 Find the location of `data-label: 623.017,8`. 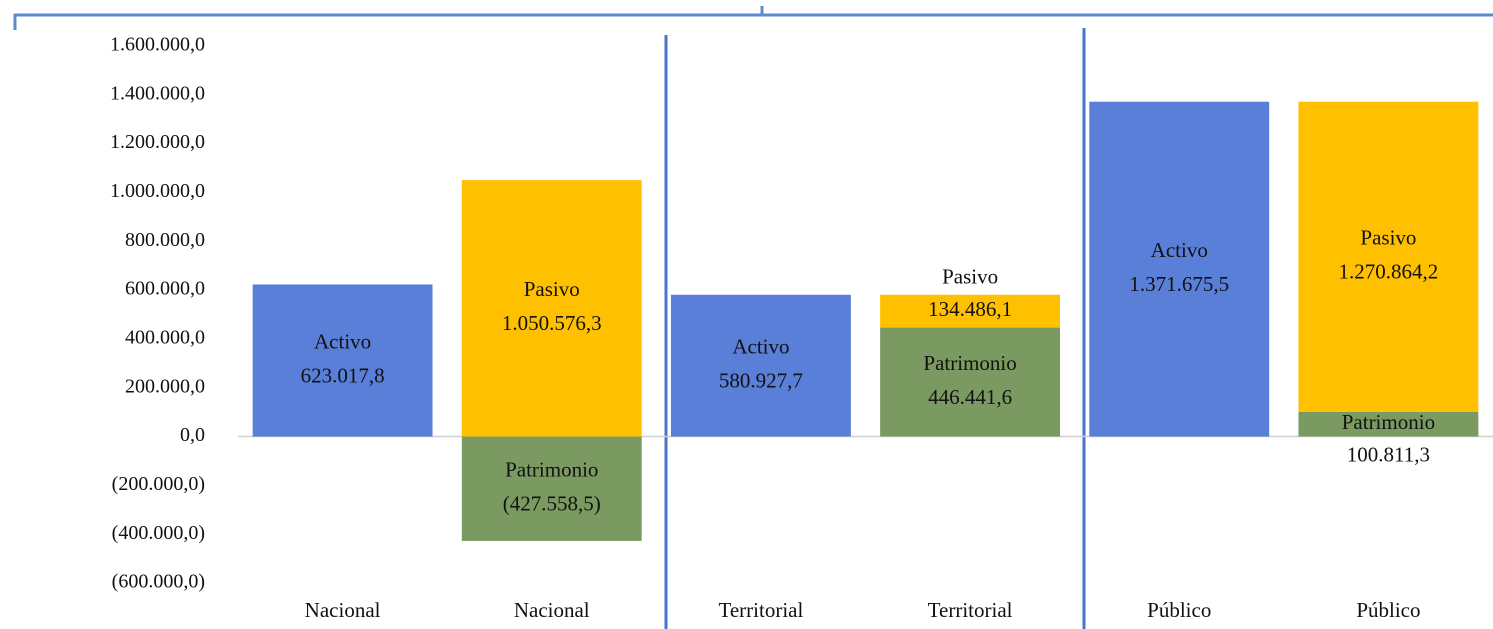

data-label: 623.017,8 is located at coordinates (343, 375).